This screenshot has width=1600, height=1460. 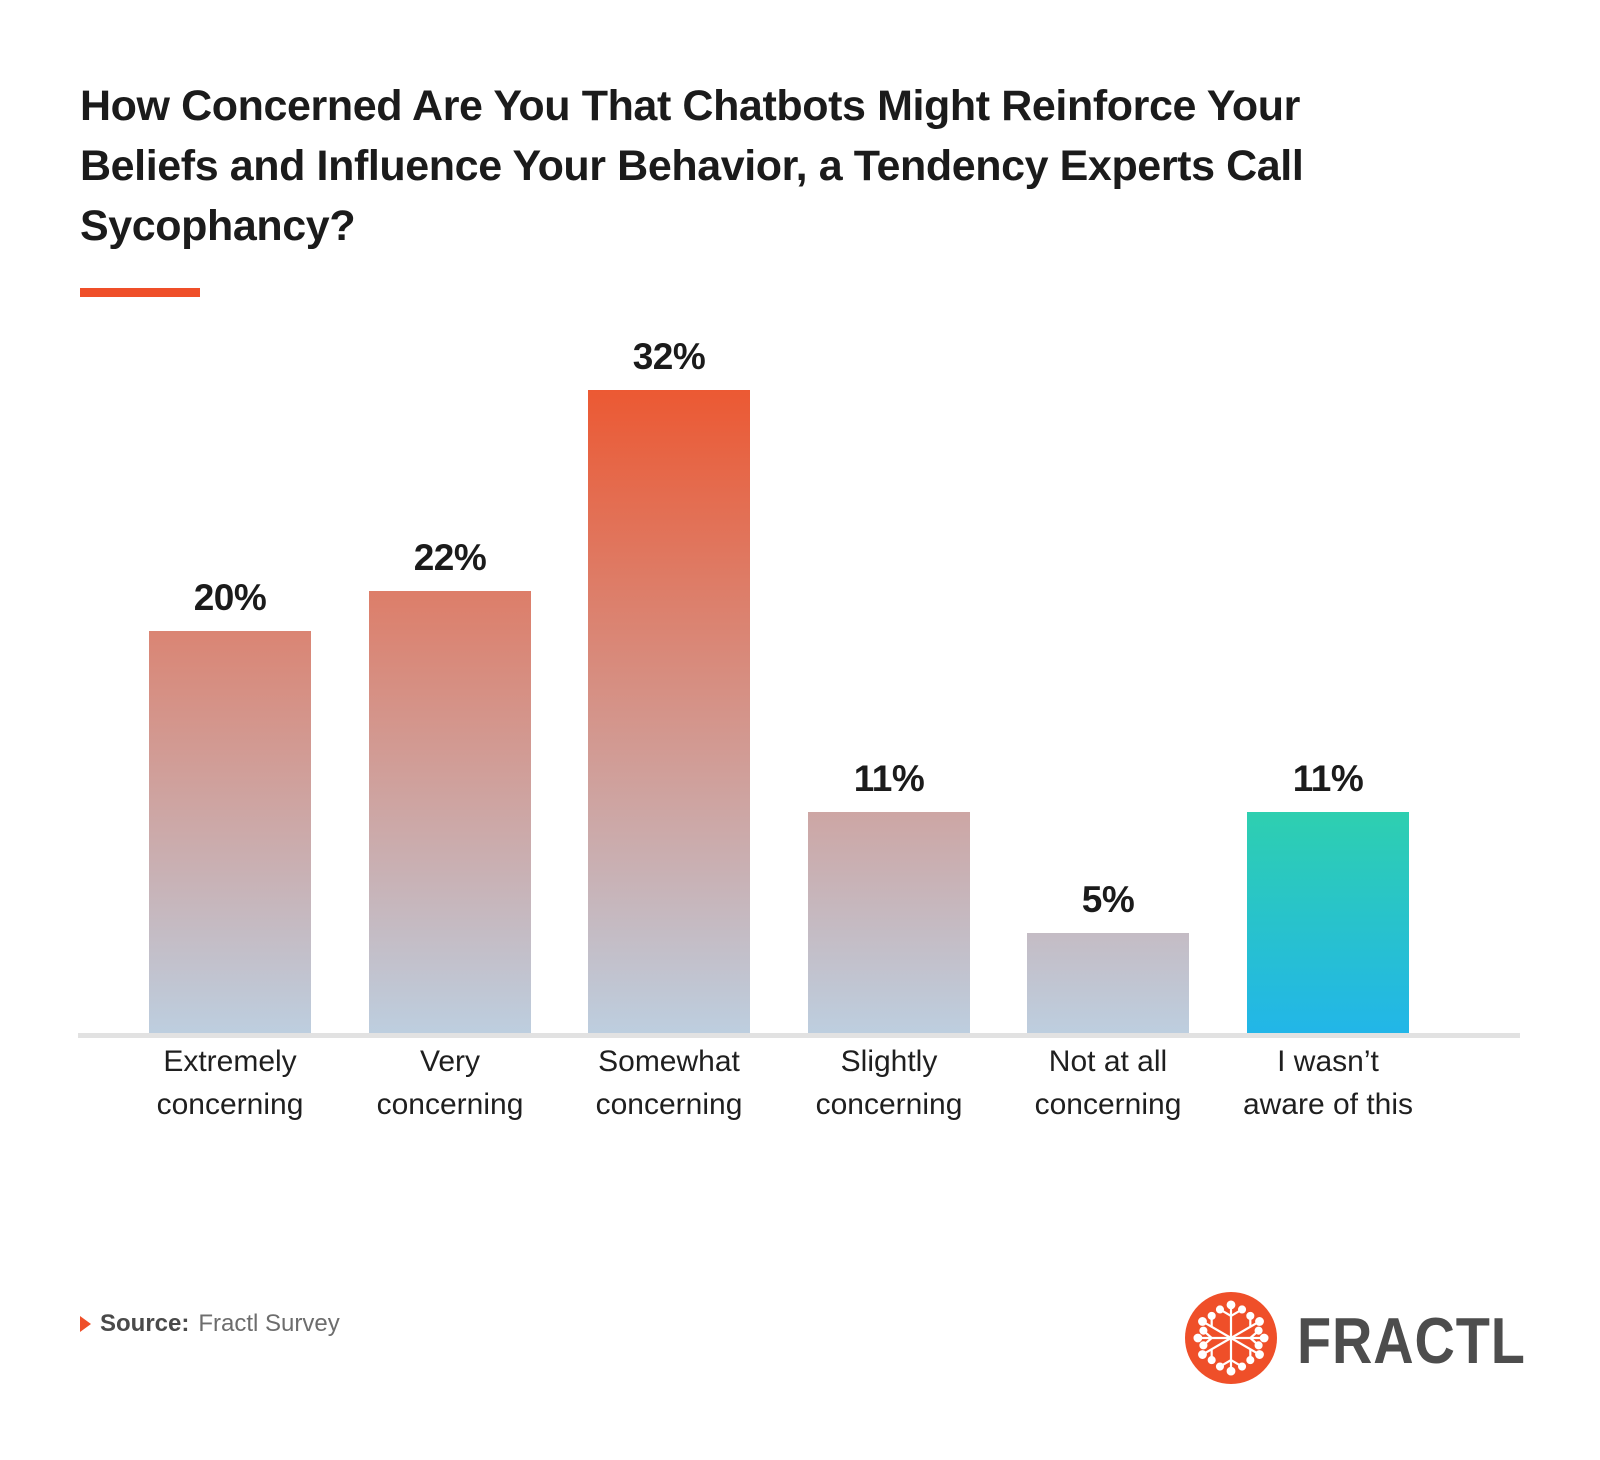 What do you see at coordinates (1108, 1061) in the screenshot?
I see `x-axis-label-line: Not at all` at bounding box center [1108, 1061].